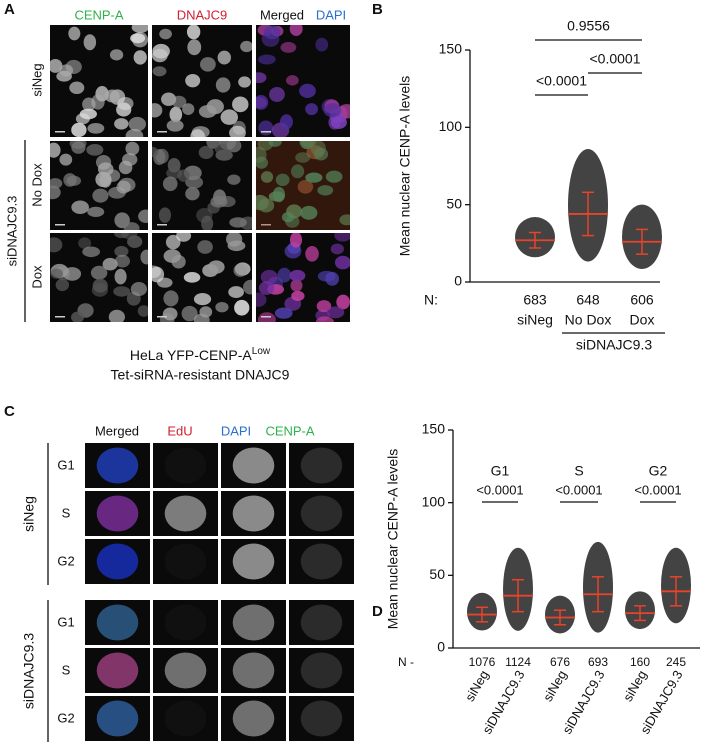  Describe the element at coordinates (518, 662) in the screenshot. I see `label: 1124` at that location.